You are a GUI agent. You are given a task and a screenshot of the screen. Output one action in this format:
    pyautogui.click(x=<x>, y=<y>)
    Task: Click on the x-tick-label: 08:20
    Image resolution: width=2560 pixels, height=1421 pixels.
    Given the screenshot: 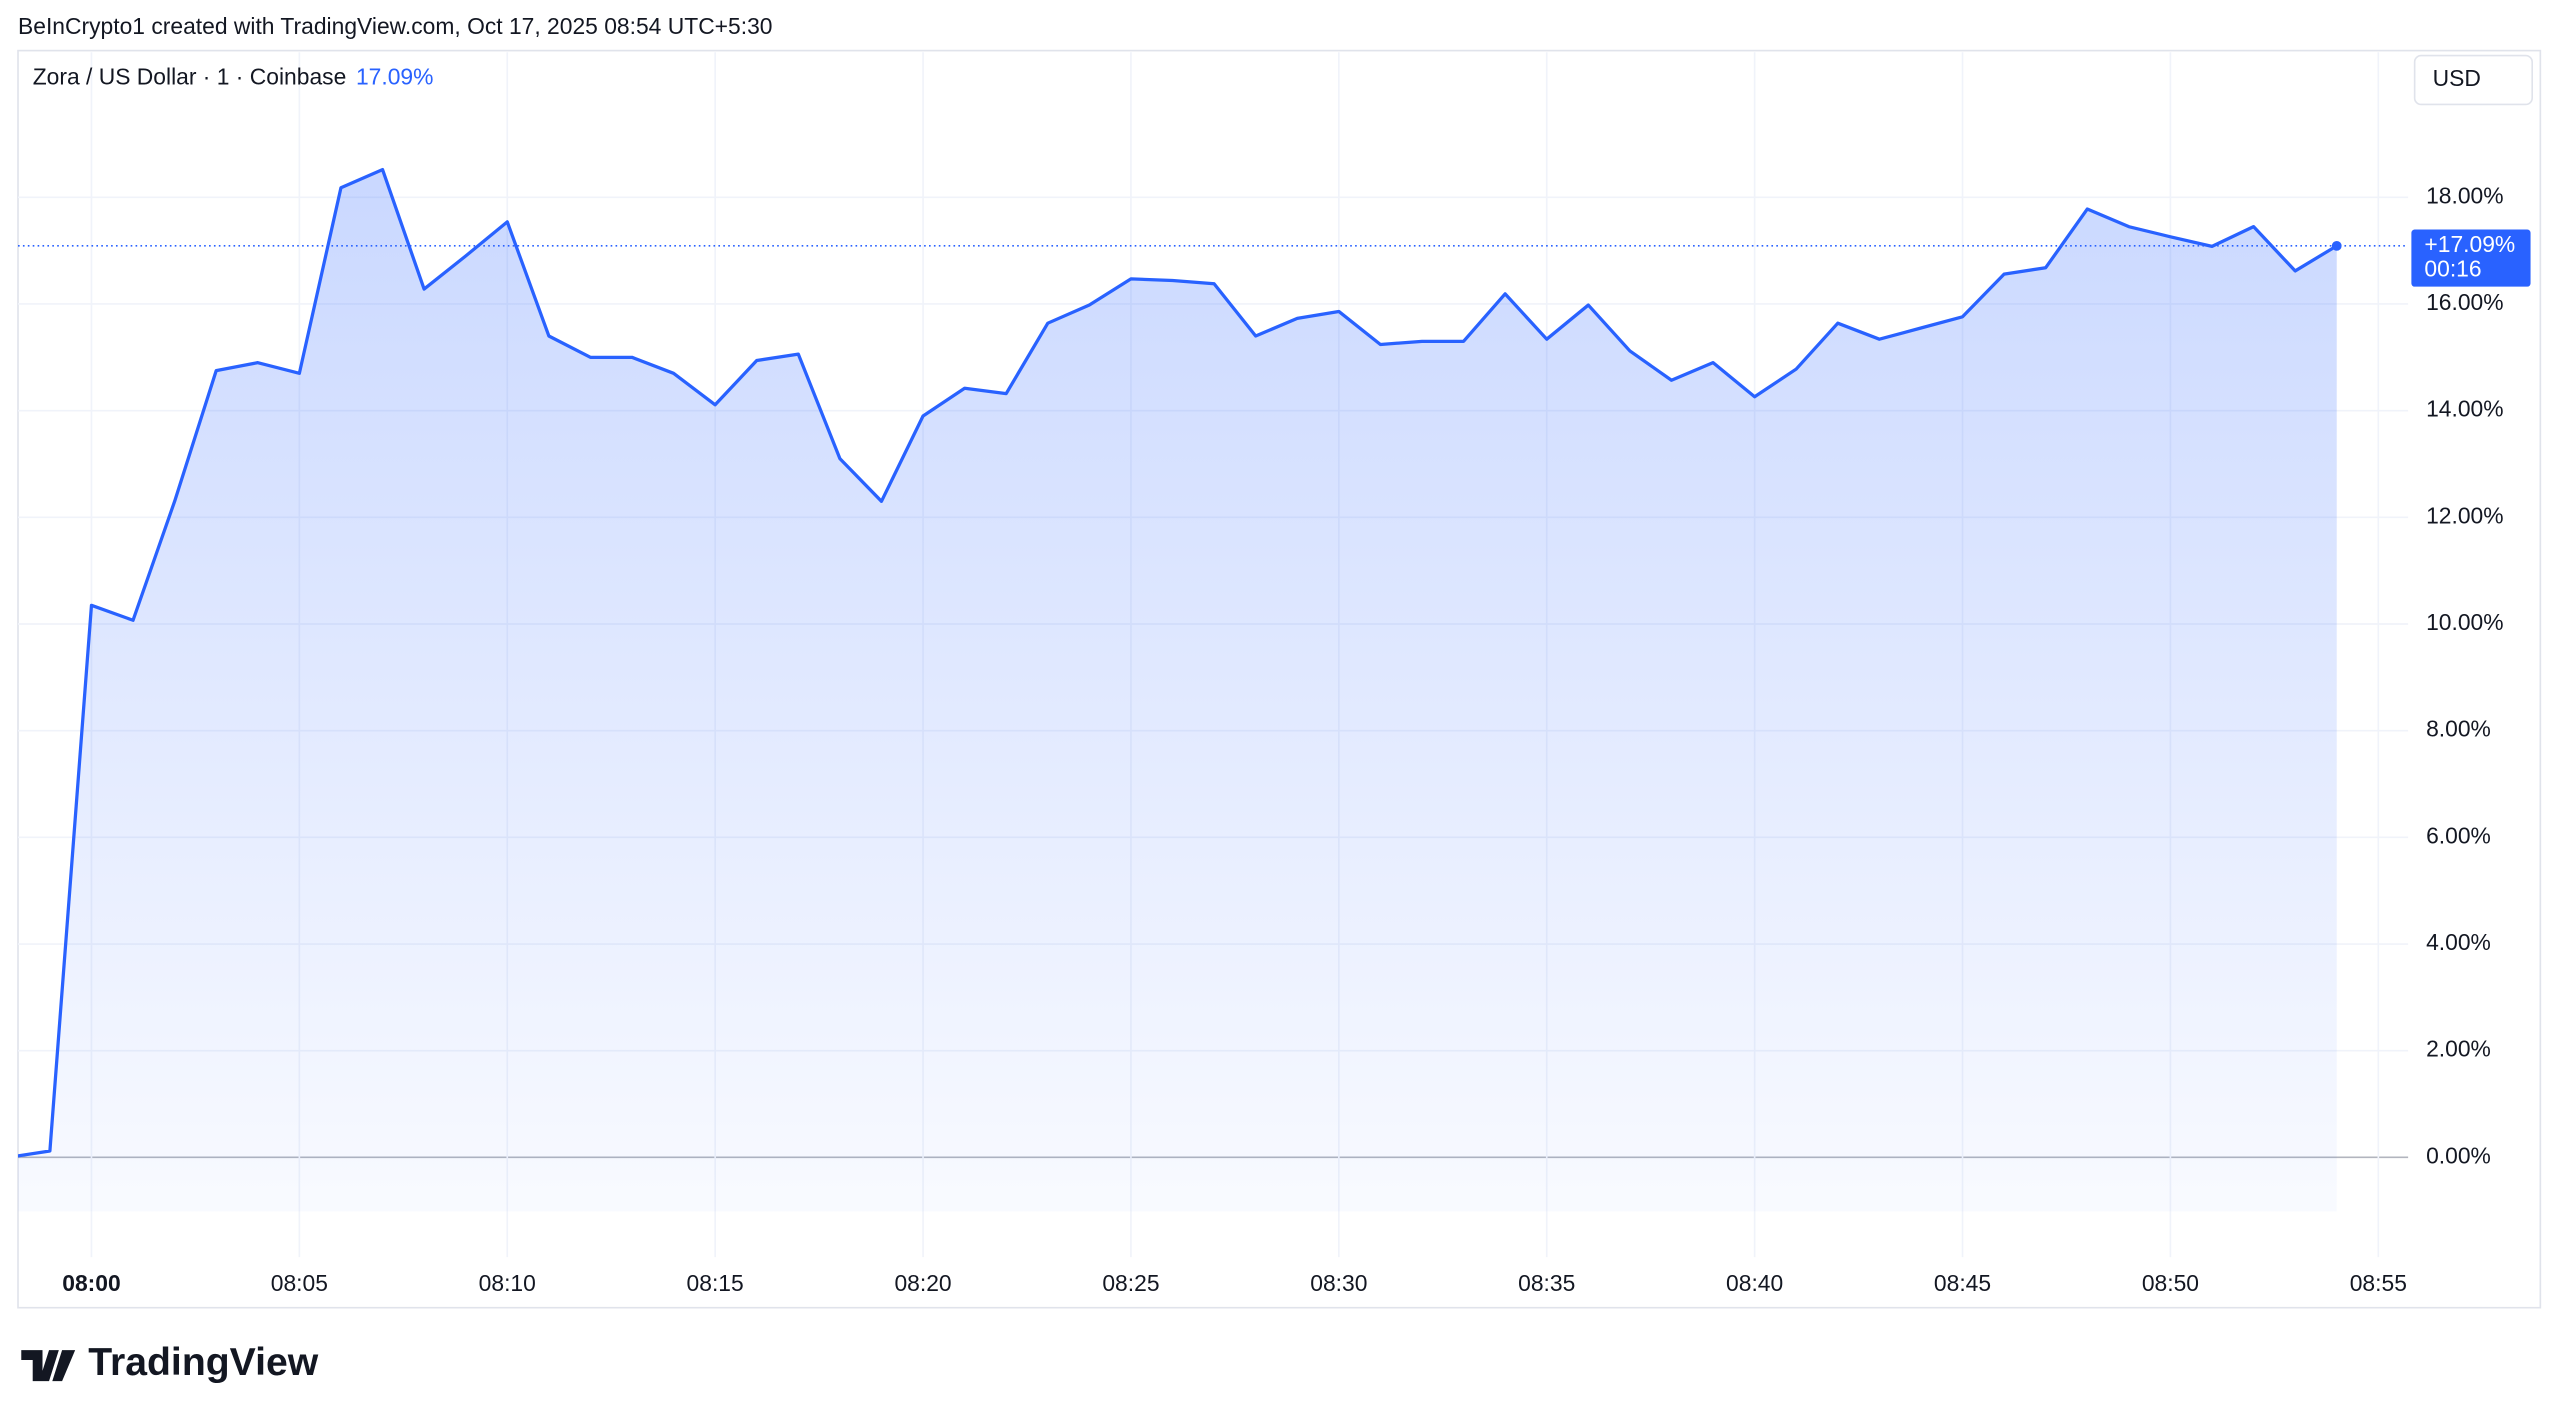 What is the action you would take?
    pyautogui.click(x=922, y=1283)
    